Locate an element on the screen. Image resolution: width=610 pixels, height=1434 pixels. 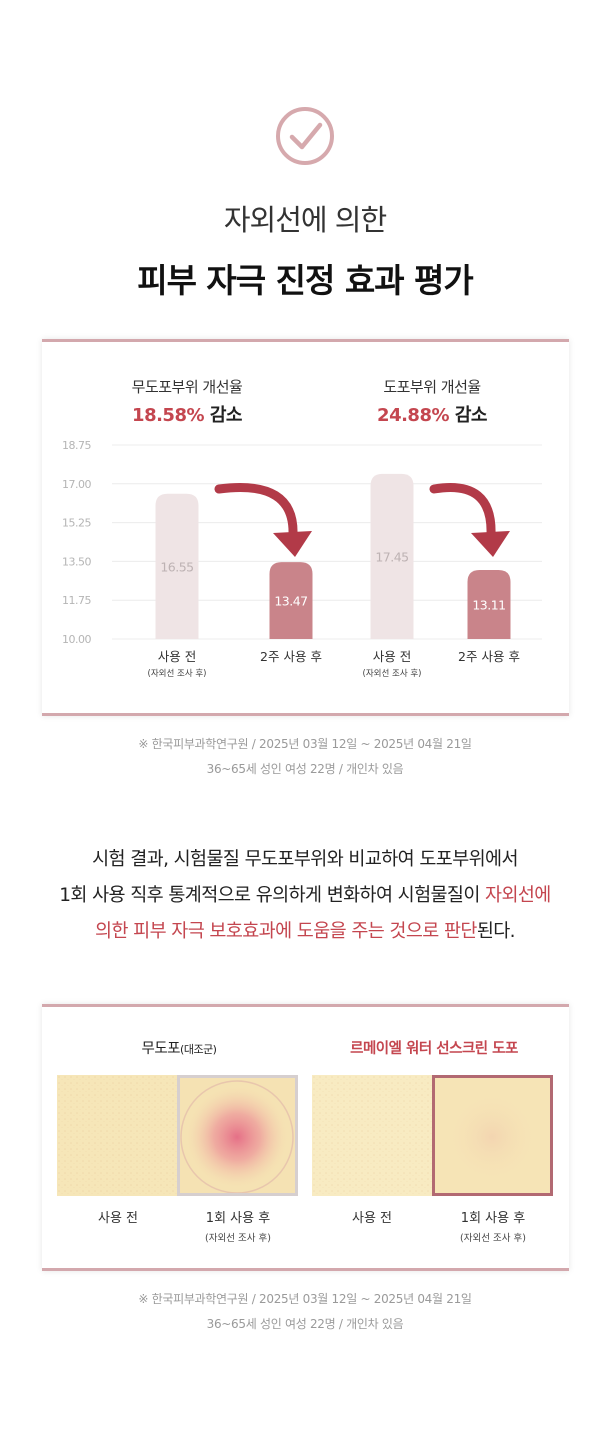
paragraph-line: 1회 사용 직후 통계적으로 유의하게 변화하여 시험물질이 자외선에 is located at coordinates (305, 896).